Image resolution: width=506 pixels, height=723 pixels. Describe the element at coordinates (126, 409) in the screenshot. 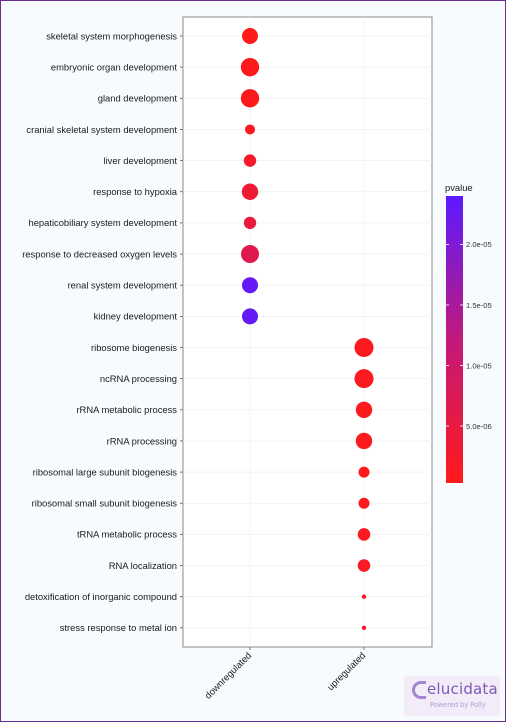

I see `y-tick-label: rRNA metabolic process` at that location.